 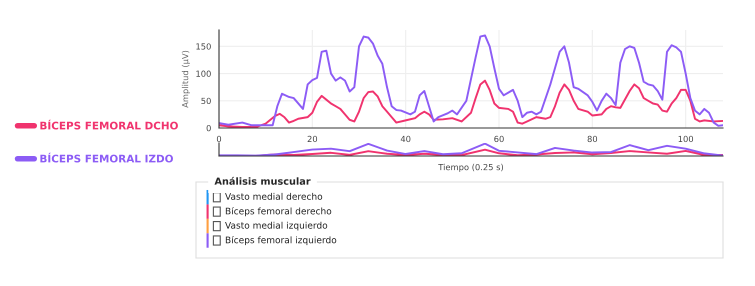 I want to click on text: Análisis muscular, so click(x=262, y=180).